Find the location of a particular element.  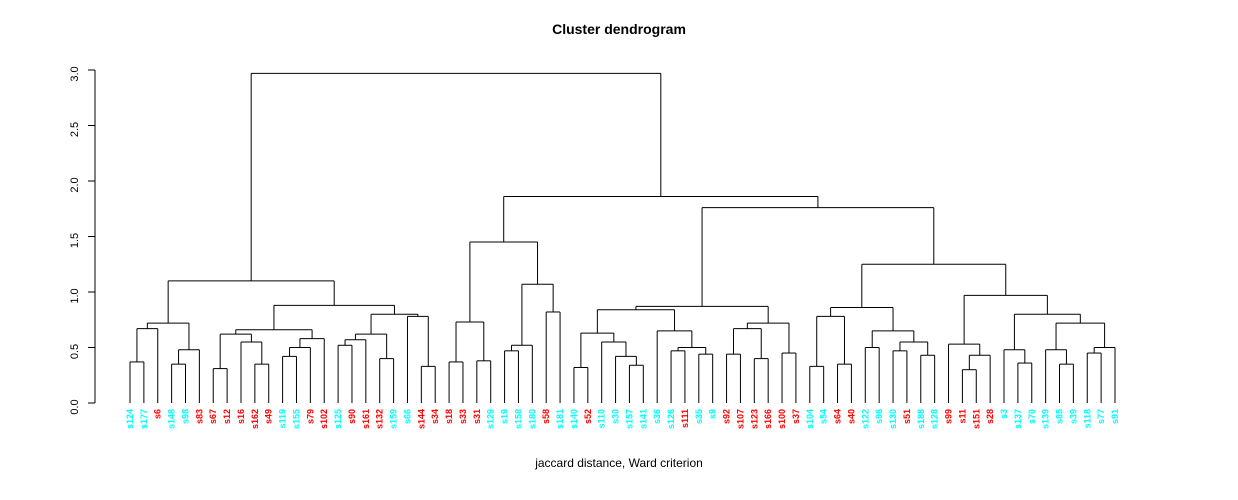

leaf-label: s139 is located at coordinates (1046, 419).